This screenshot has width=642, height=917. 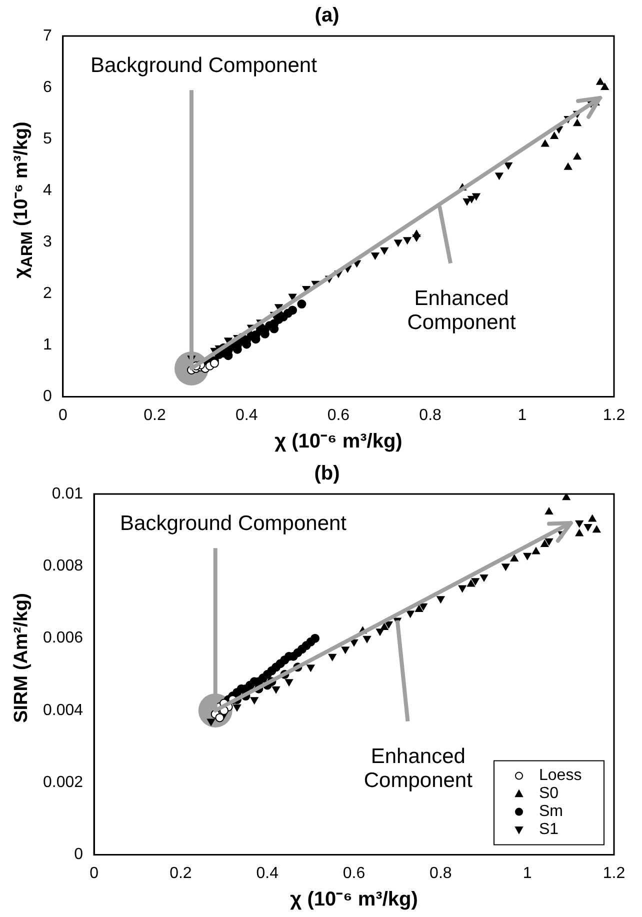 What do you see at coordinates (47, 242) in the screenshot?
I see `y-tick-label: 3` at bounding box center [47, 242].